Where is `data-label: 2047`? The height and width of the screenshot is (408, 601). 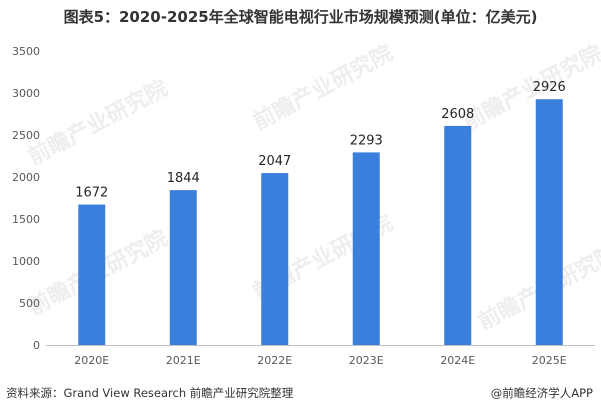 data-label: 2047 is located at coordinates (274, 161).